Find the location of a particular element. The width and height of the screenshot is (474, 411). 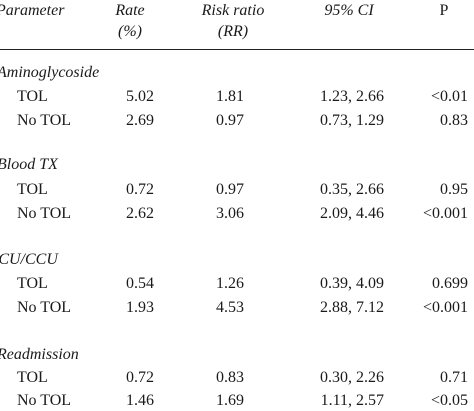

rate-value: 1.46 is located at coordinates (140, 400).